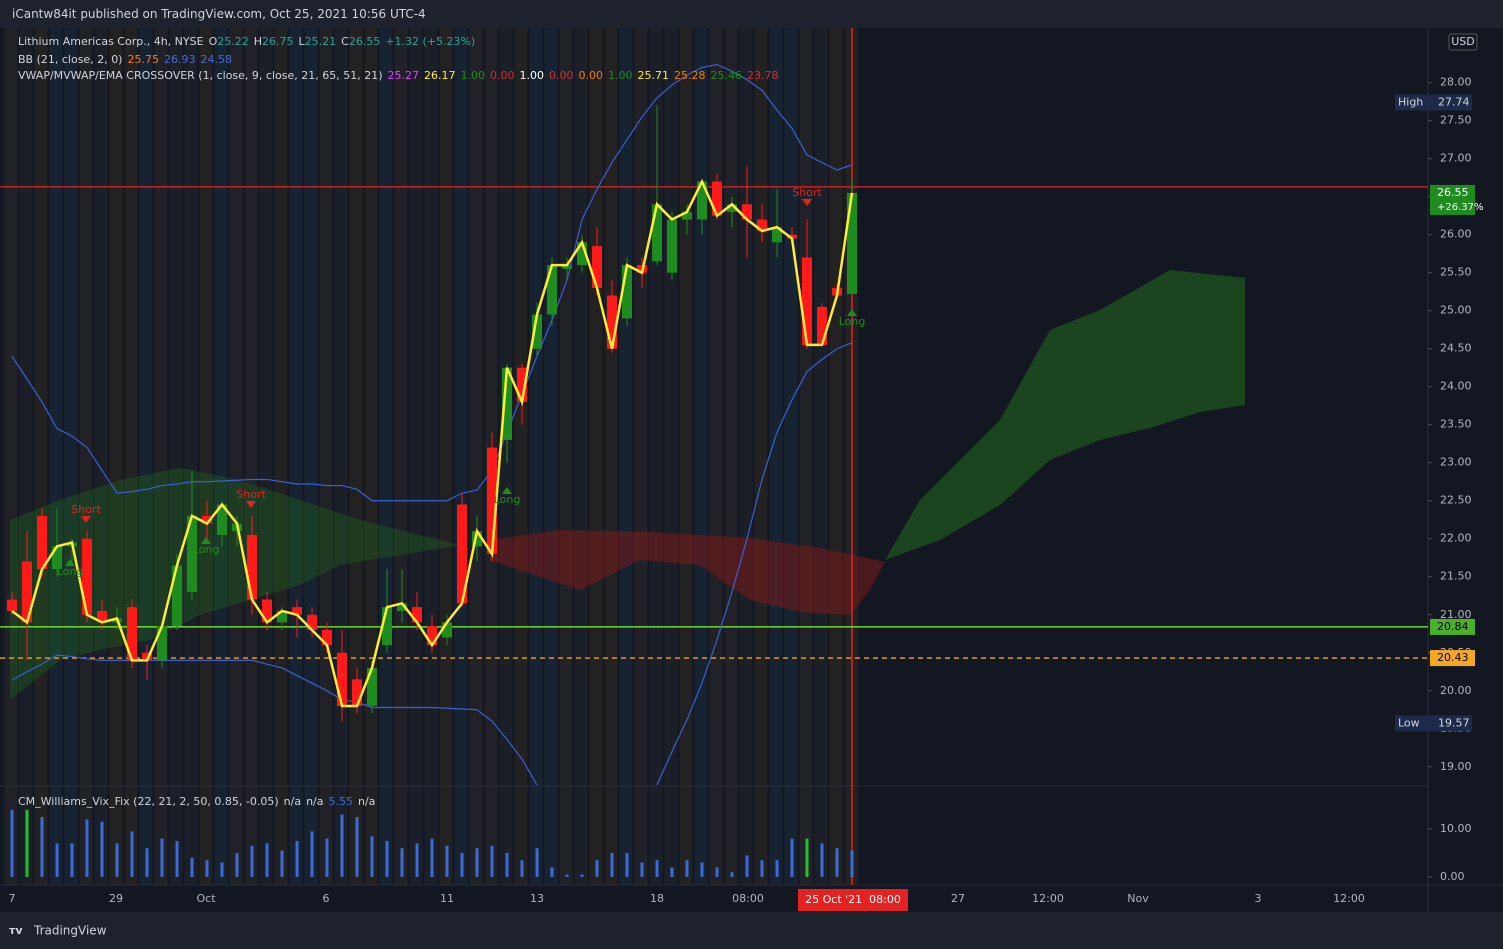 The image size is (1503, 949). Describe the element at coordinates (86, 519) in the screenshot. I see `short-marker` at that location.